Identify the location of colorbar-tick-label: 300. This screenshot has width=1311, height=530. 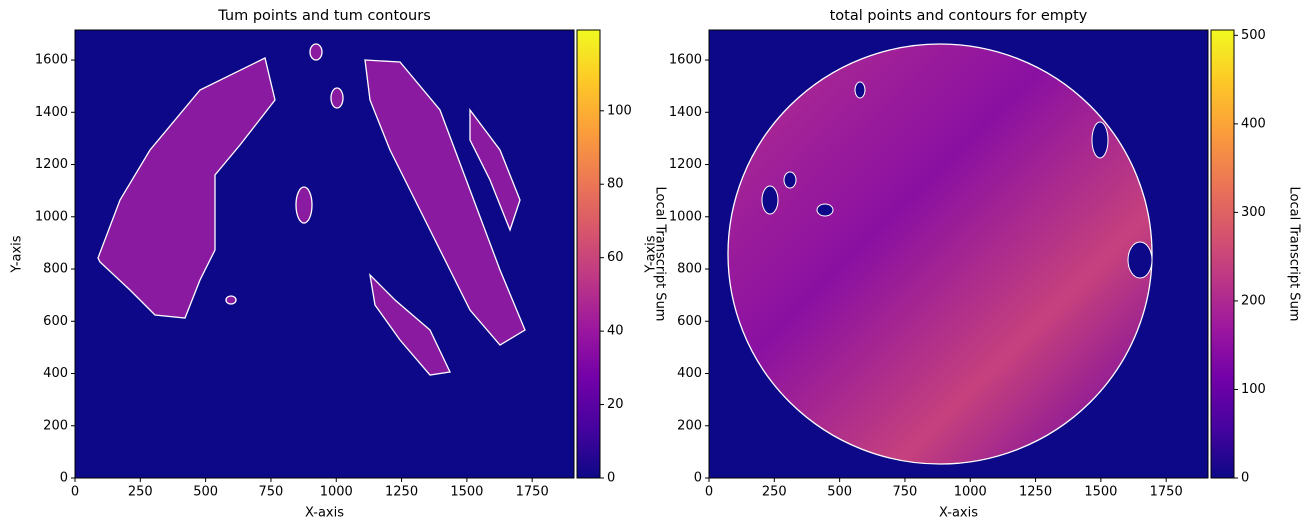
(1253, 212).